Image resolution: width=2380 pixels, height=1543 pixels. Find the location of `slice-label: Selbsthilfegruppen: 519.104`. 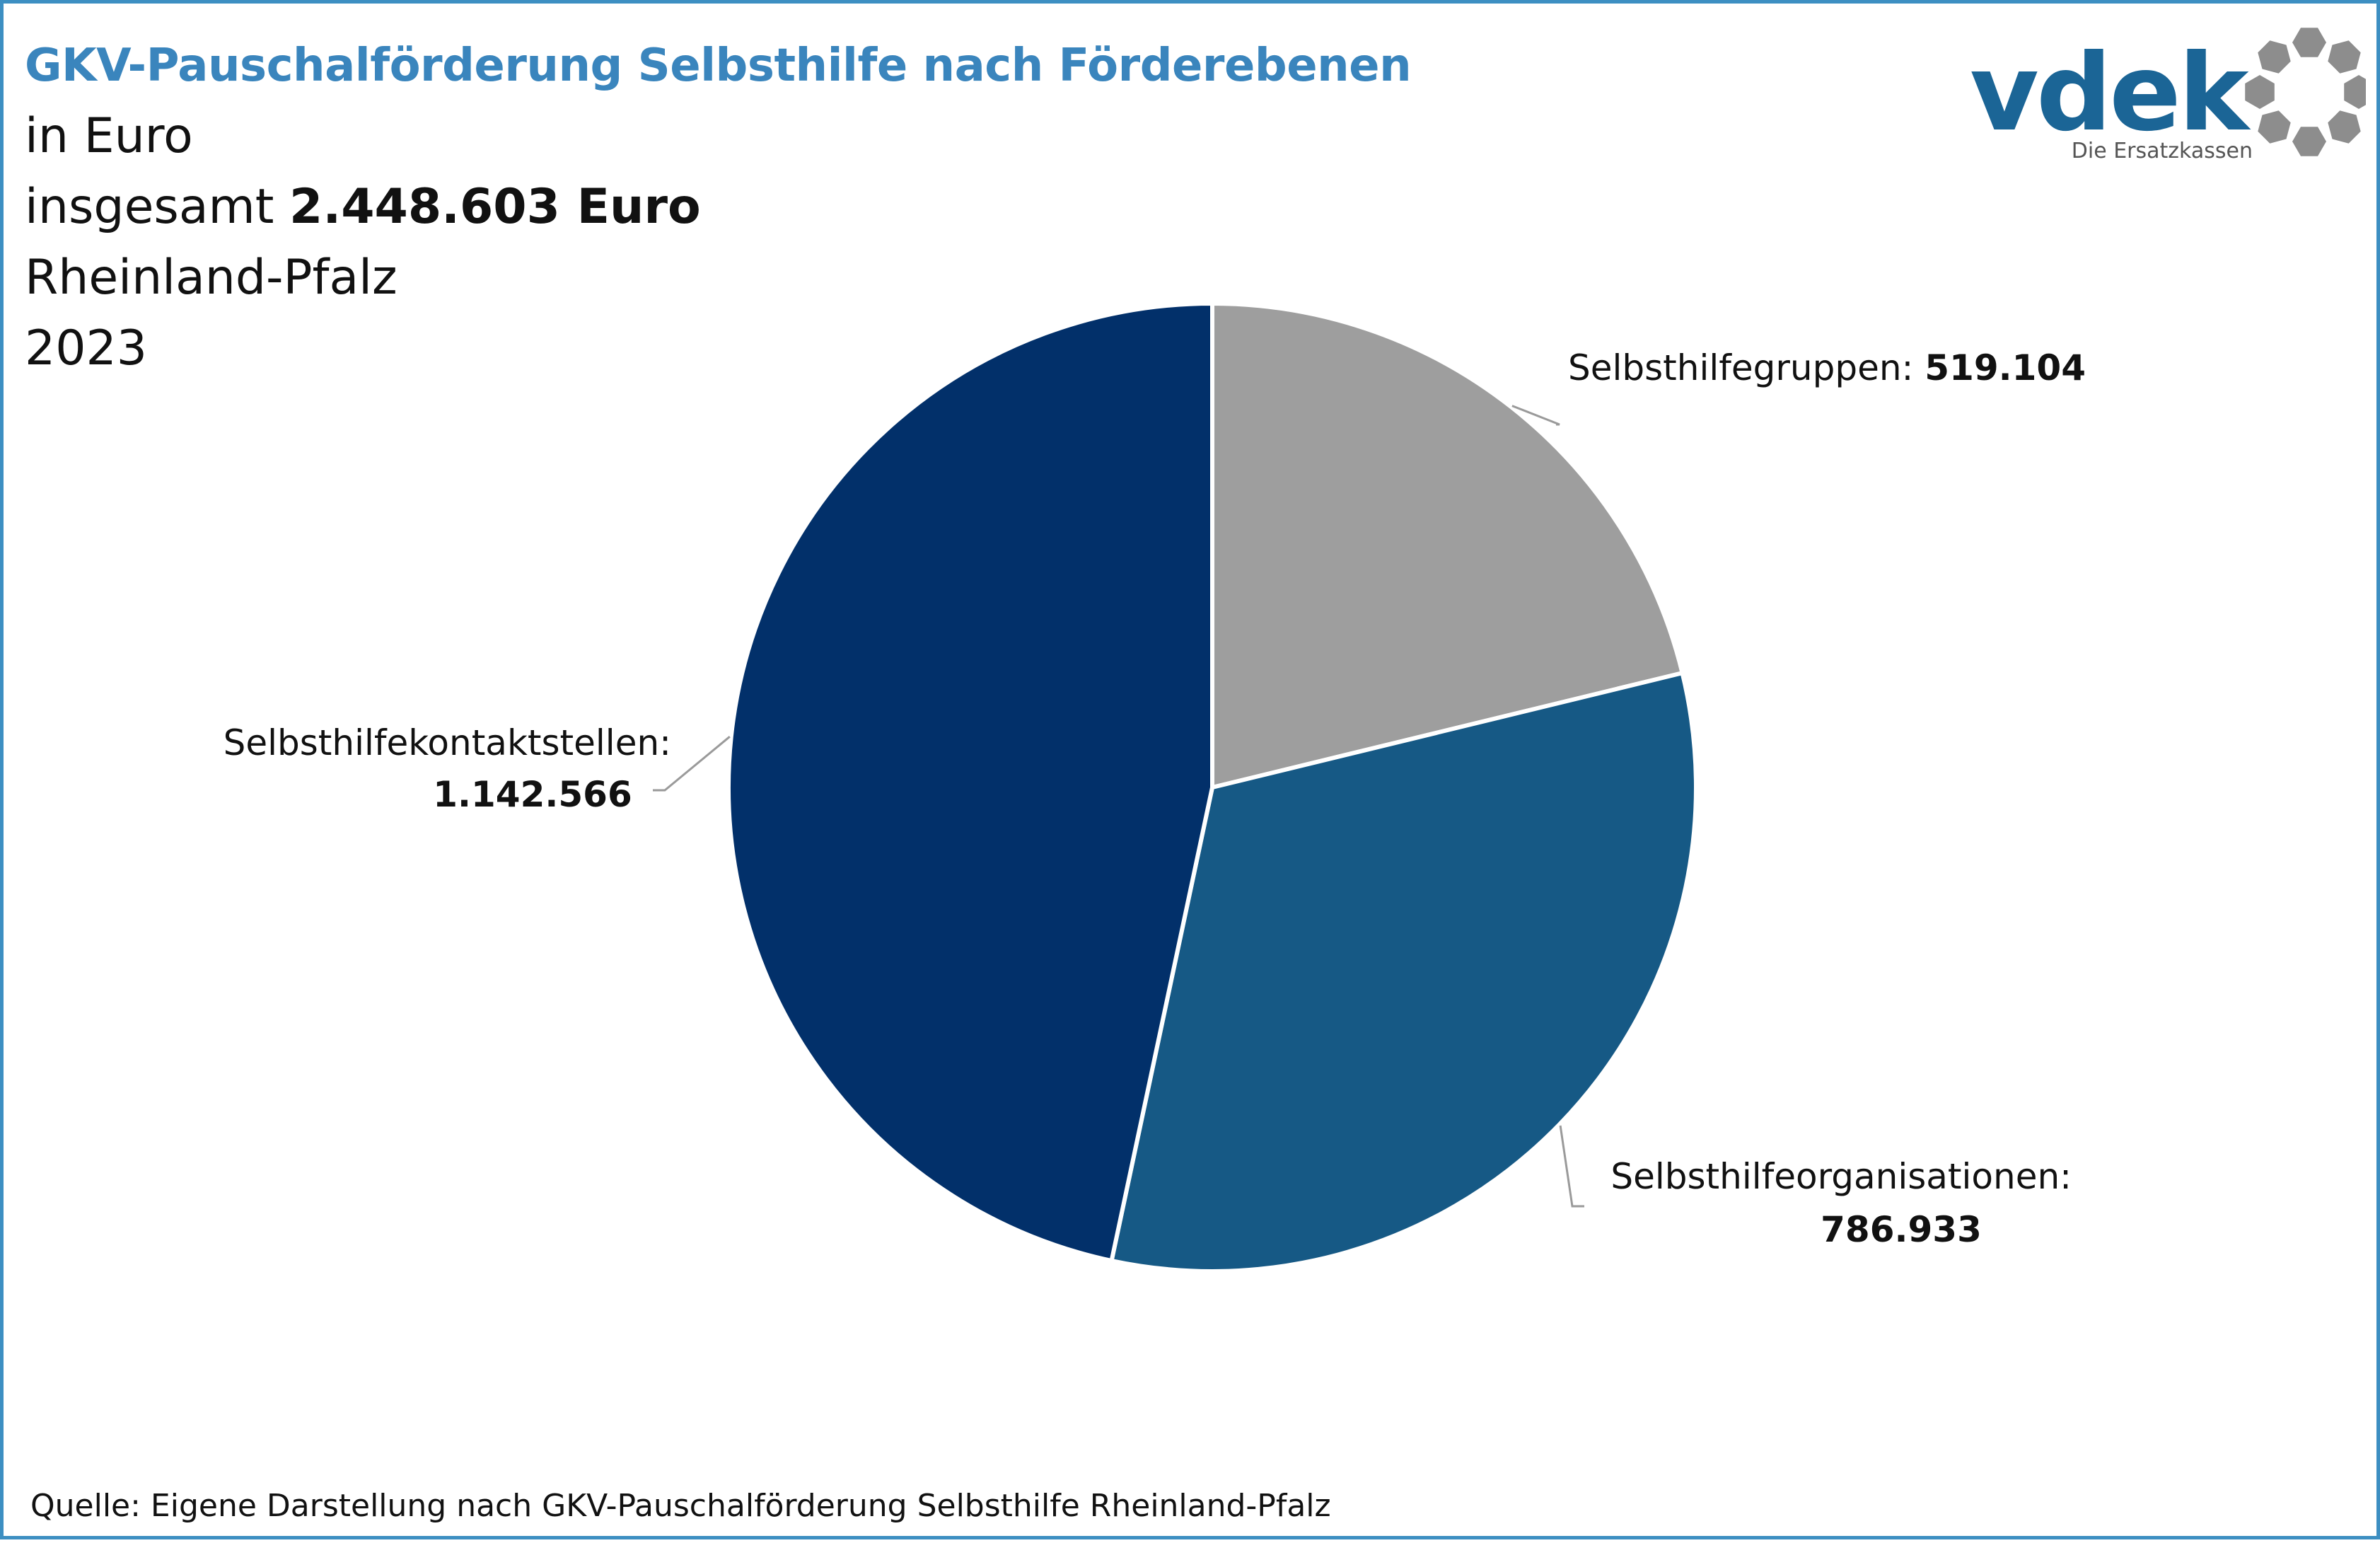

slice-label: Selbsthilfegruppen: 519.104 is located at coordinates (1827, 367).